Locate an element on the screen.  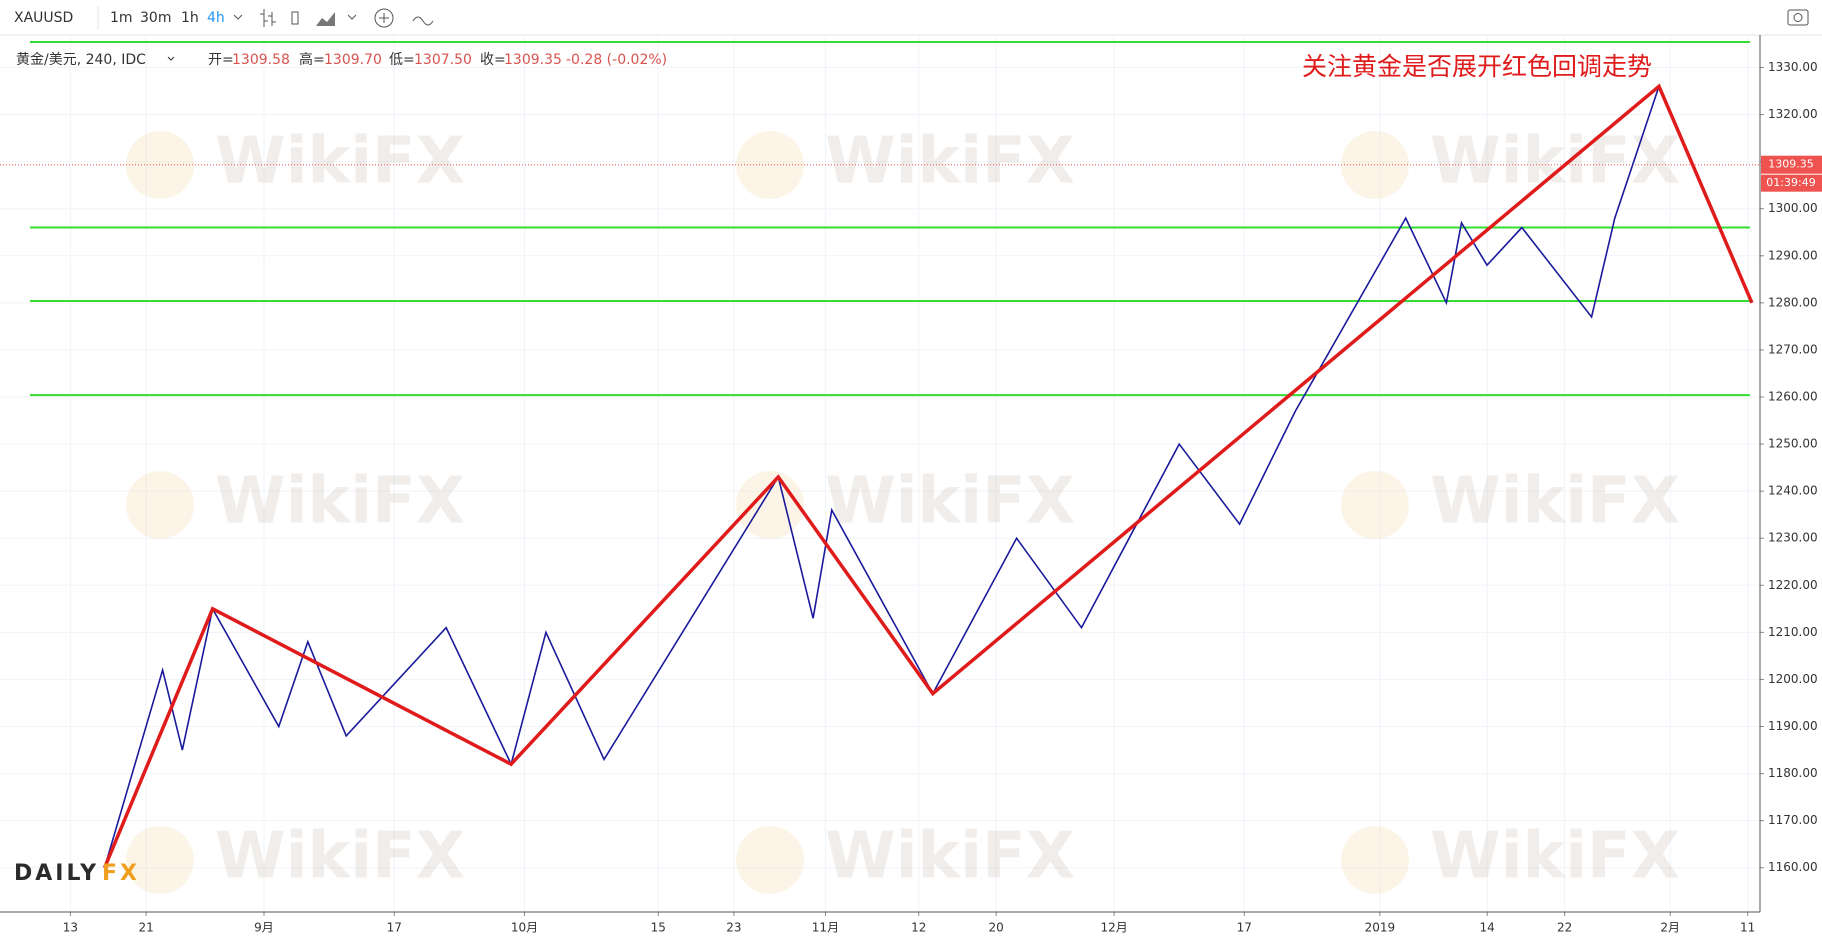
add-indicator-plus is located at coordinates (384, 18).